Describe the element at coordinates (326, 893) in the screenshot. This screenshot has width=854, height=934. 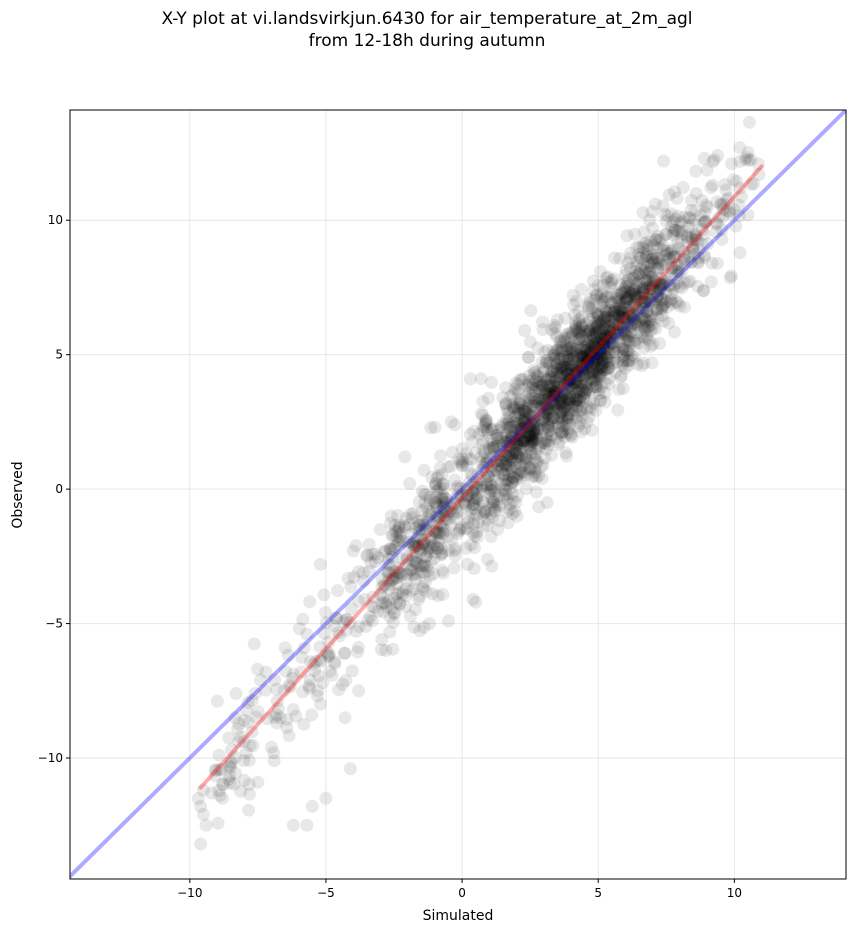
I see `x-tick-label: −5` at that location.